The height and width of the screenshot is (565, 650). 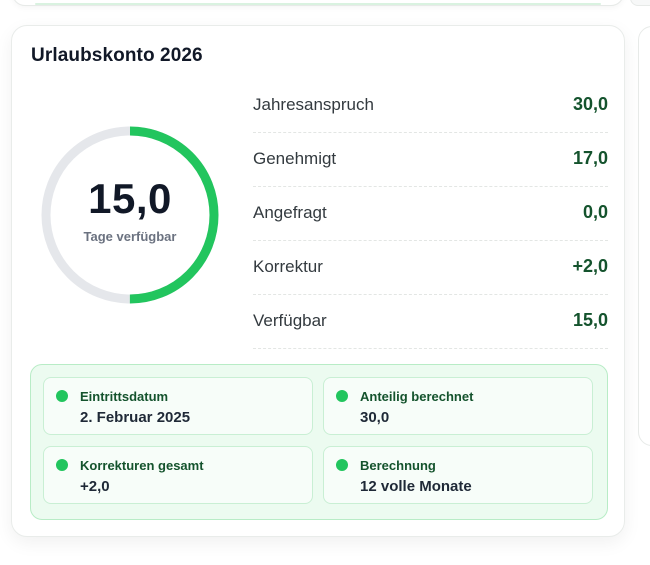 What do you see at coordinates (318, 3) in the screenshot?
I see `previous-card-edge` at bounding box center [318, 3].